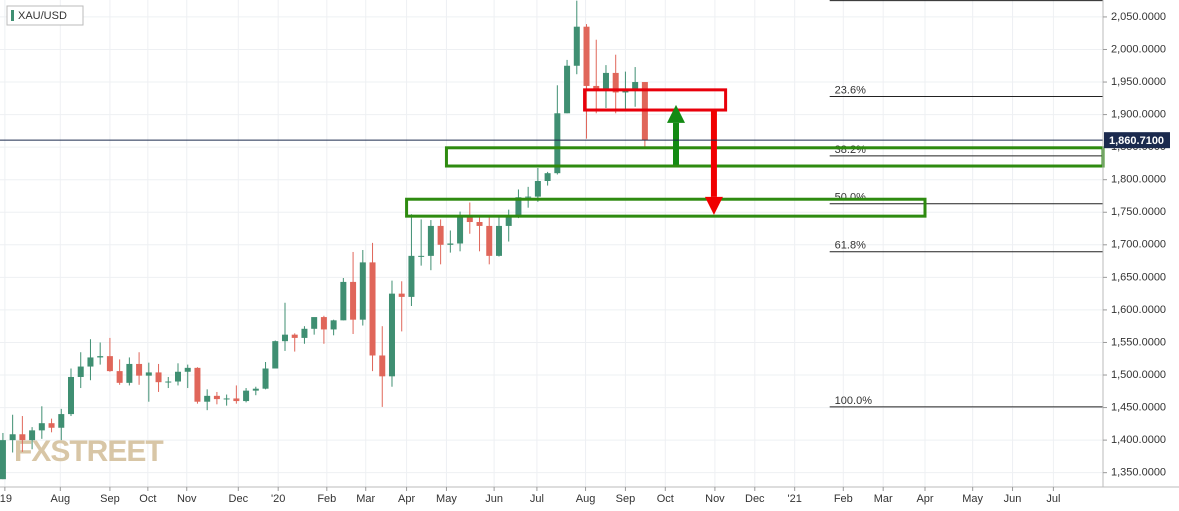 The width and height of the screenshot is (1179, 511). What do you see at coordinates (850, 150) in the screenshot?
I see `fib-label: 38.2%` at bounding box center [850, 150].